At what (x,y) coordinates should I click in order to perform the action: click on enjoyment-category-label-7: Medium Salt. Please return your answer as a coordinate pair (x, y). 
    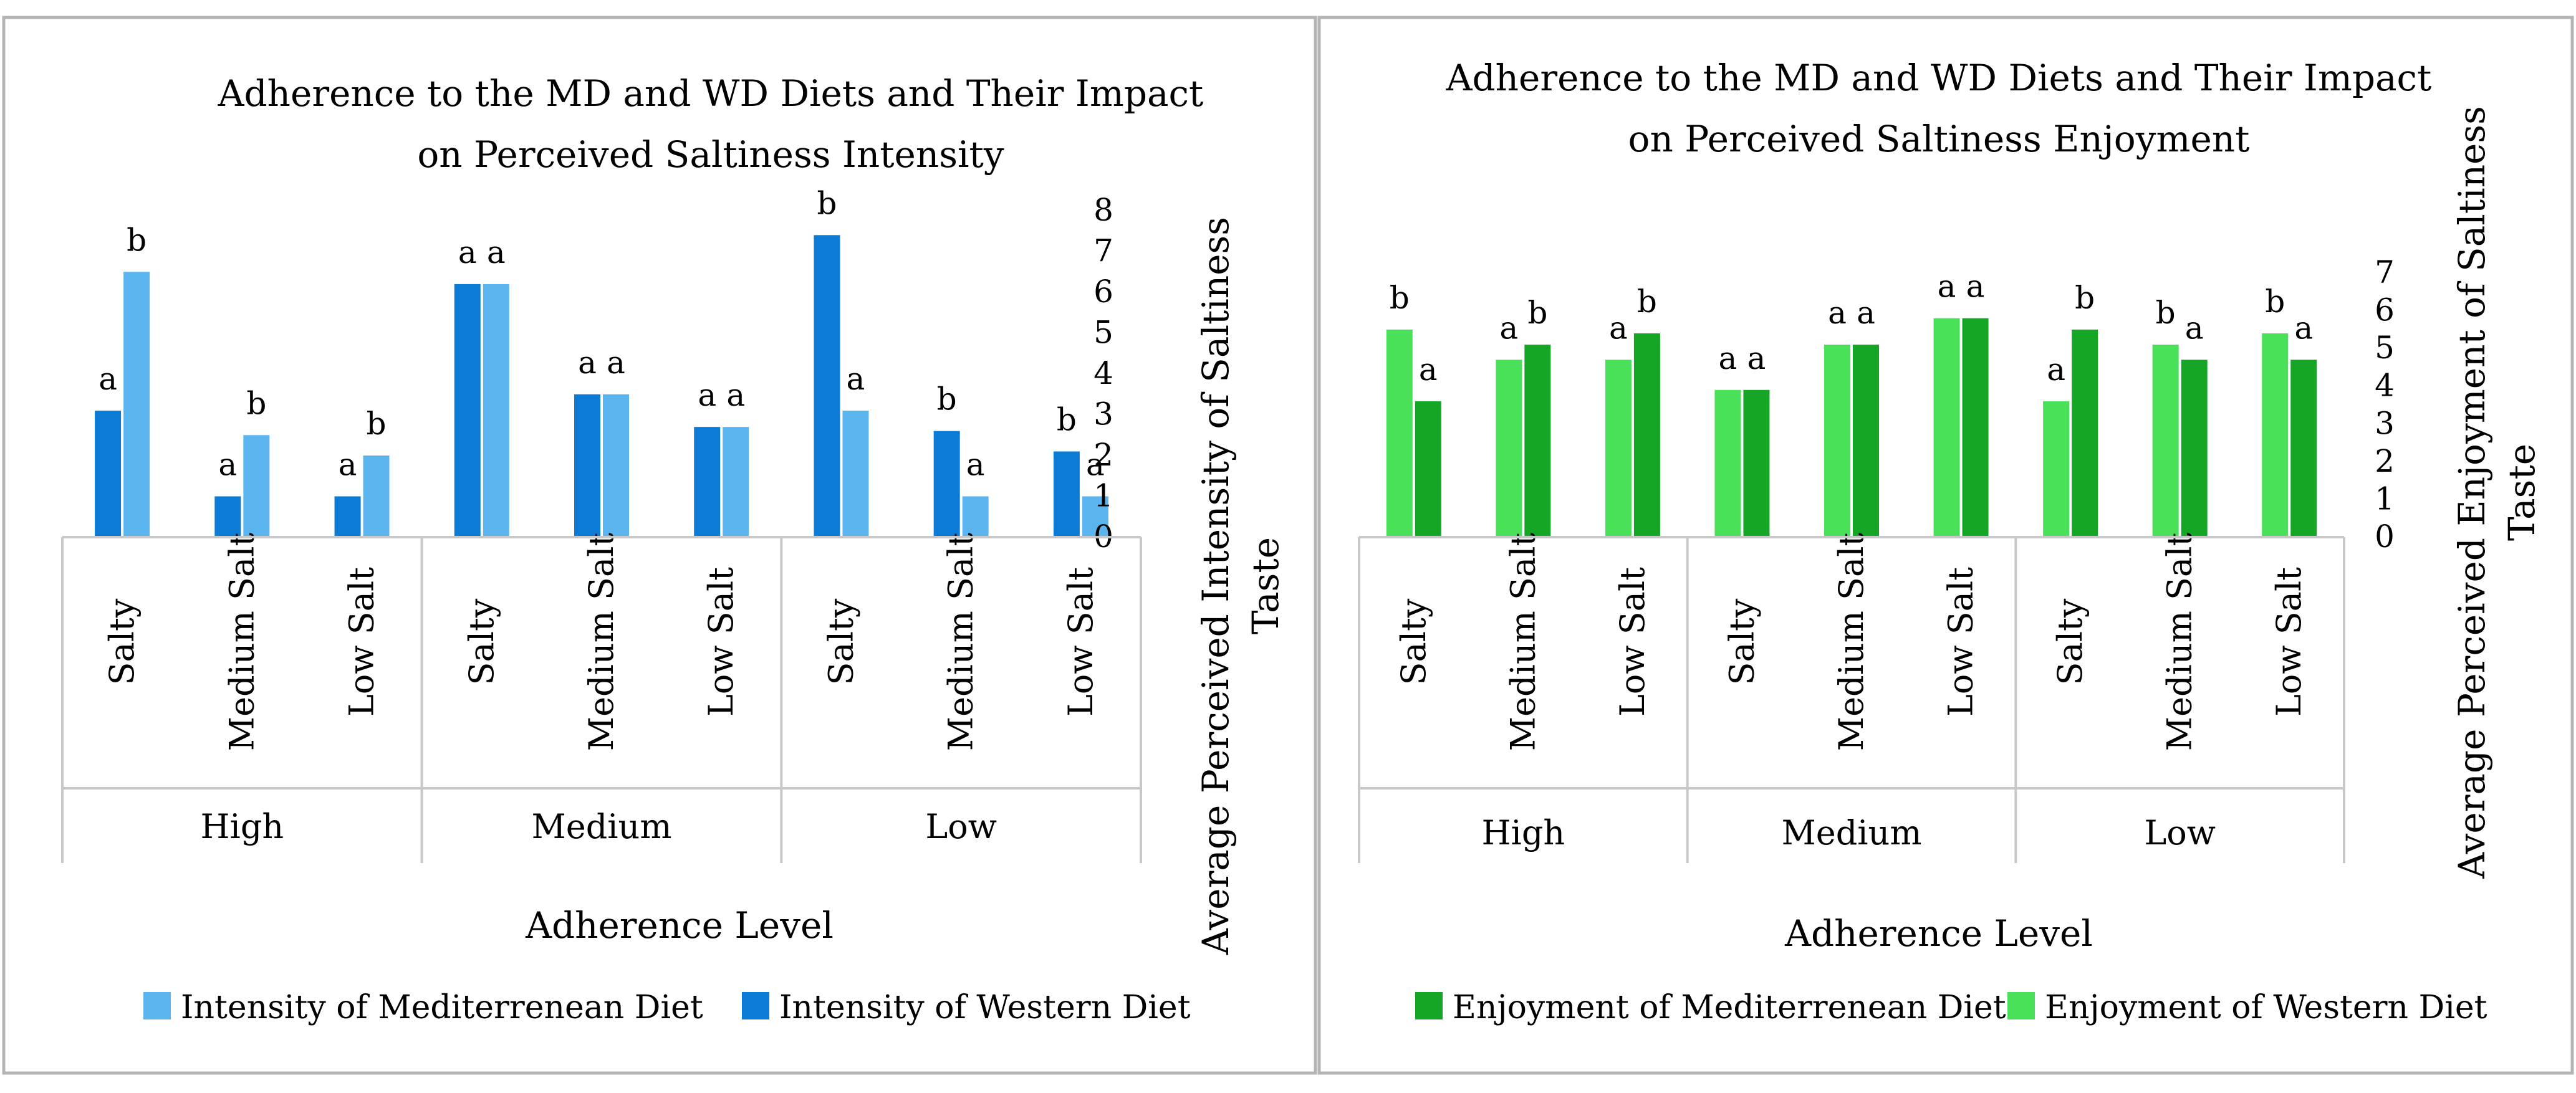
    Looking at the image, I should click on (2179, 642).